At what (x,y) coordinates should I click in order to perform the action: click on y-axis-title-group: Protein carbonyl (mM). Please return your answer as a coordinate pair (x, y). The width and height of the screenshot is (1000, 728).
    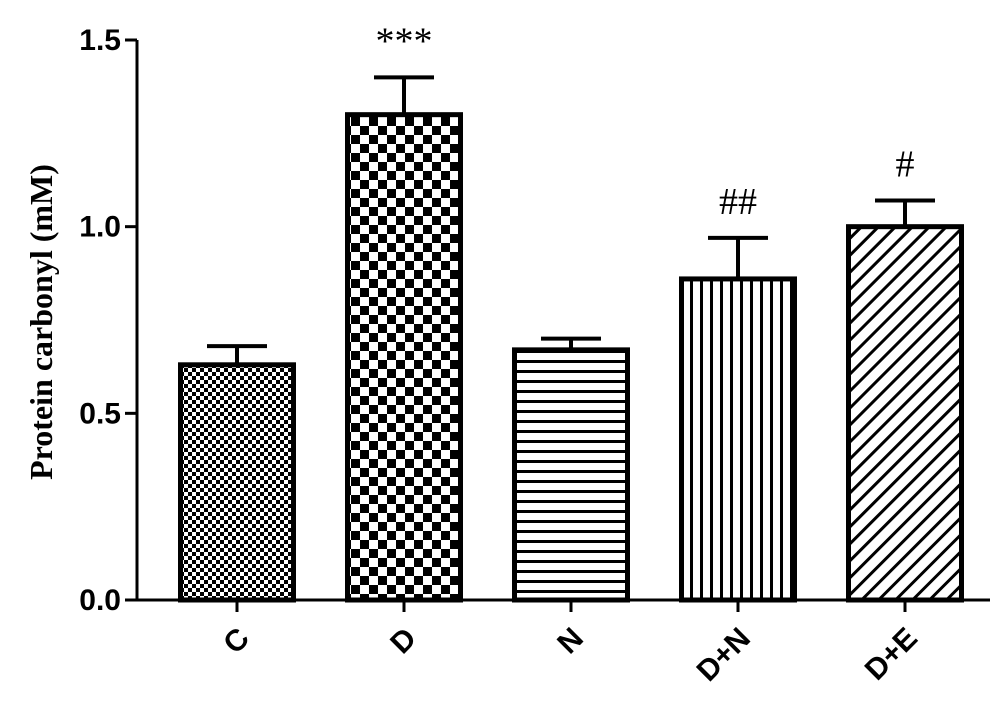
    Looking at the image, I should click on (41, 322).